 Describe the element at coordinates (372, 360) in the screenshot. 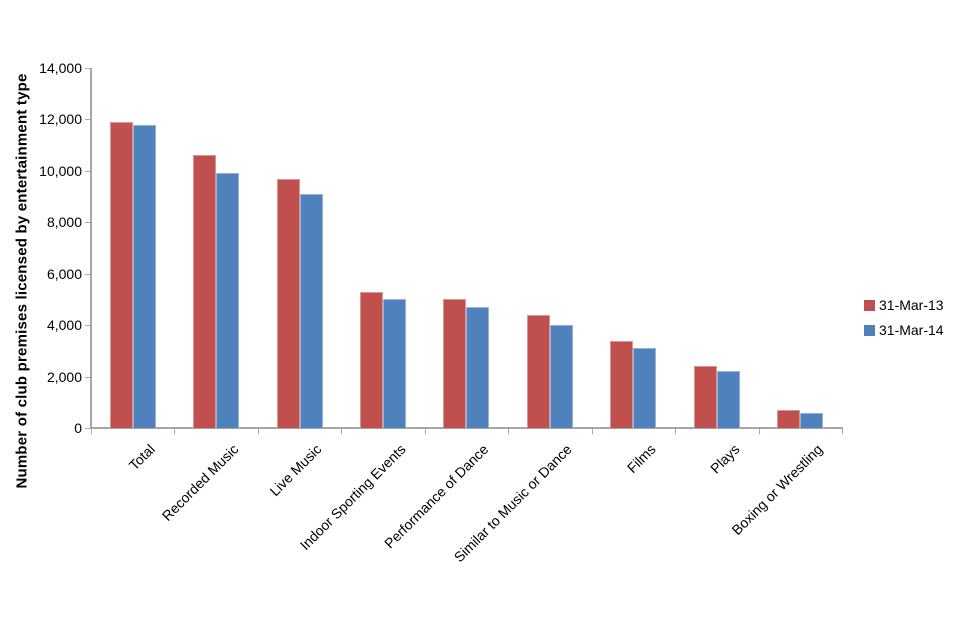

I see `bar-31-mar-13-indoor-sporting-events` at that location.